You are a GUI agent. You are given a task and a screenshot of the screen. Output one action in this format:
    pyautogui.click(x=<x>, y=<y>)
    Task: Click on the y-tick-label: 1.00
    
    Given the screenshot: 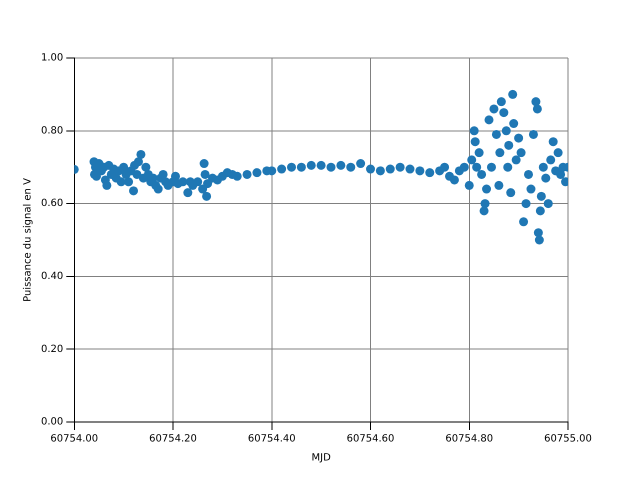 What is the action you would take?
    pyautogui.click(x=52, y=58)
    